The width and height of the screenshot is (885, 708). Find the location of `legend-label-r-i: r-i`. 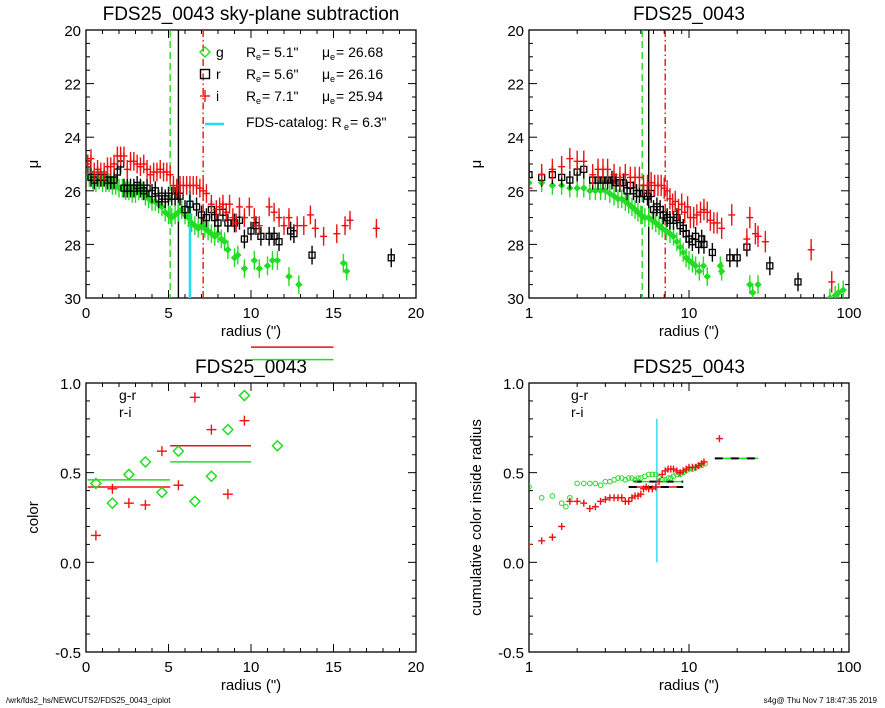

legend-label-r-i: r-i is located at coordinates (577, 412).